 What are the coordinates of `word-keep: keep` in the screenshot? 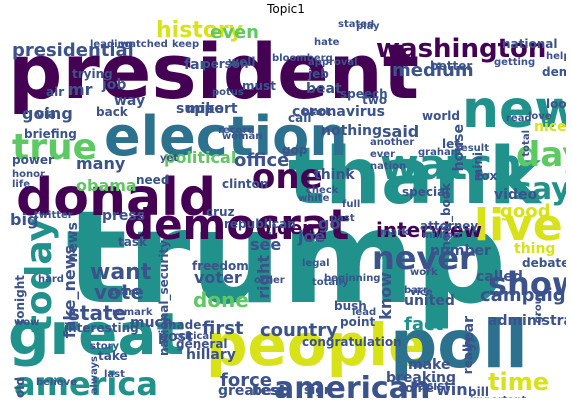 It's located at (186, 44).